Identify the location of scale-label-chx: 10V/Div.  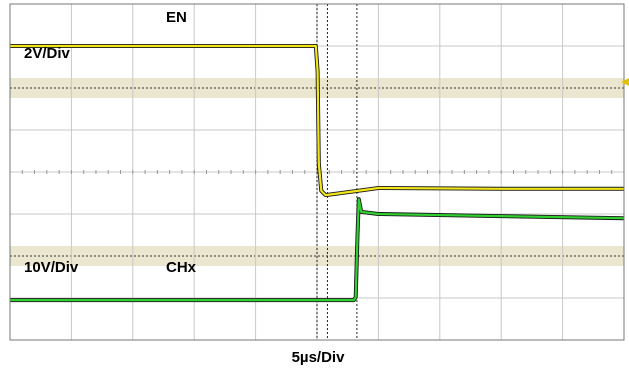
(51, 267).